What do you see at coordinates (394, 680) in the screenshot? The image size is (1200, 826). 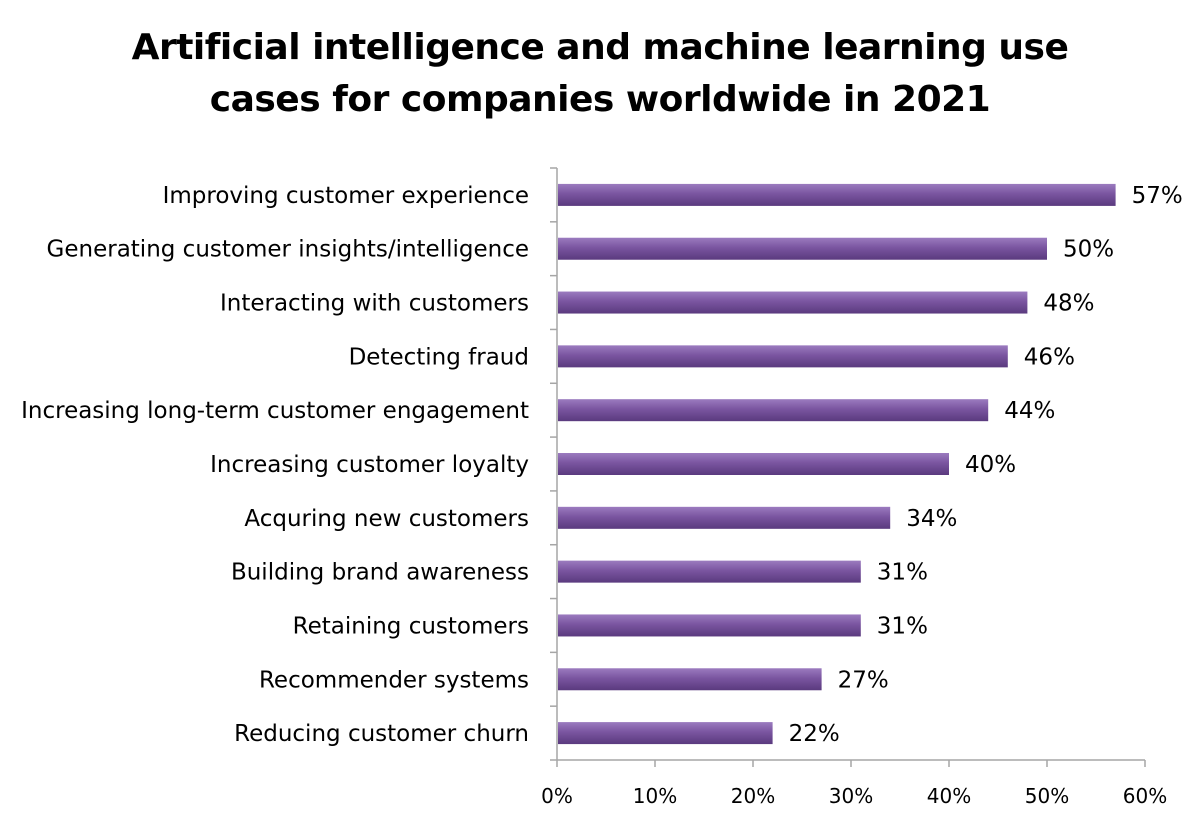 I see `category-label: Recommender systems` at bounding box center [394, 680].